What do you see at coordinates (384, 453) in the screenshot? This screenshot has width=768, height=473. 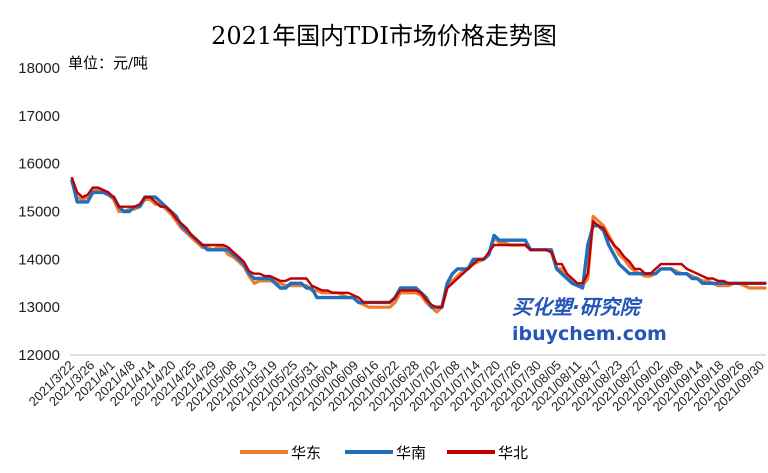 I see `legend: 华东 华南 华北` at bounding box center [384, 453].